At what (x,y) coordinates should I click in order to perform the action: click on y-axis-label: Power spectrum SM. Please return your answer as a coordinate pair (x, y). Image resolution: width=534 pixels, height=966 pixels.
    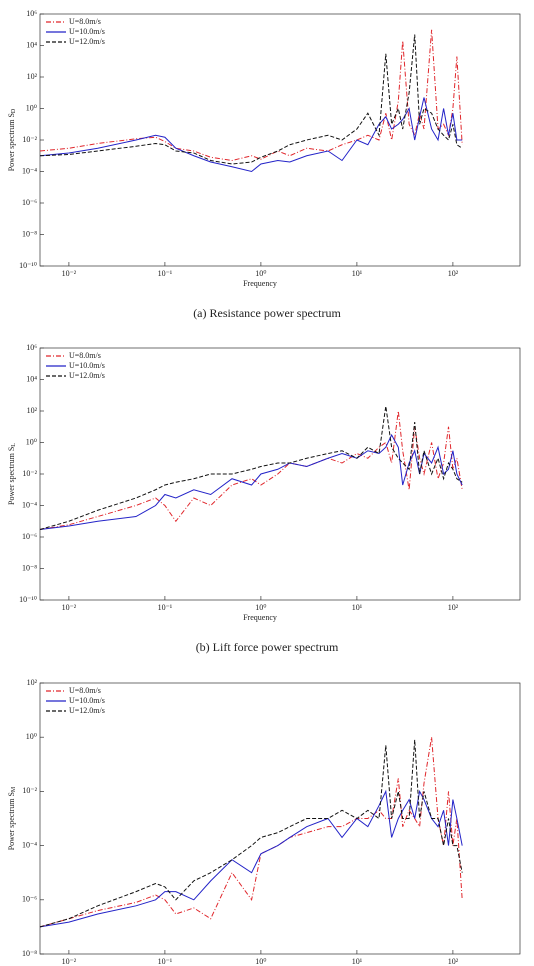
    Looking at the image, I should click on (12, 818).